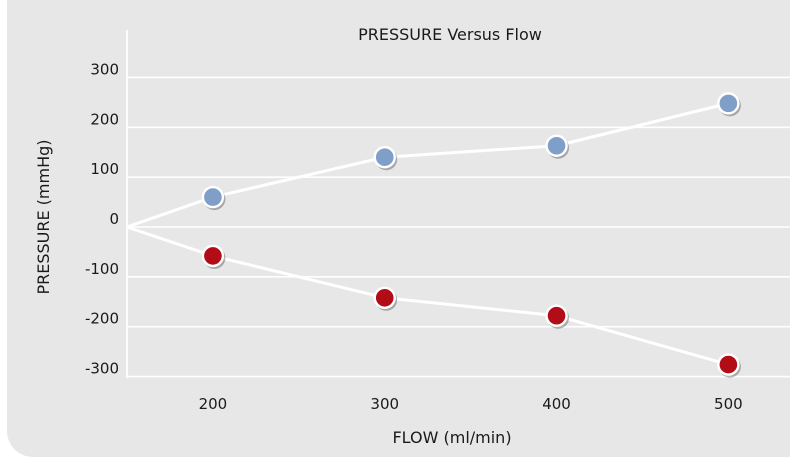 This screenshot has width=790, height=457. Describe the element at coordinates (728, 404) in the screenshot. I see `x-tick-label: 500` at that location.